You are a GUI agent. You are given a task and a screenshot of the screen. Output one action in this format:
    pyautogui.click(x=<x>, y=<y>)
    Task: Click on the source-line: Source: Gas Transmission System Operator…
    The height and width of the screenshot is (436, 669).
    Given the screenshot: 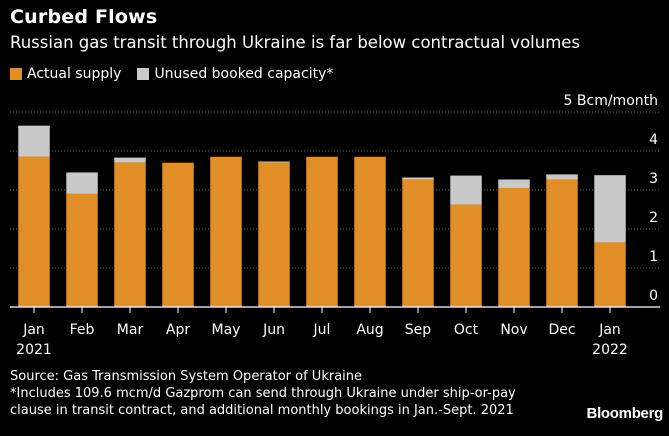 What is the action you would take?
    pyautogui.click(x=186, y=376)
    